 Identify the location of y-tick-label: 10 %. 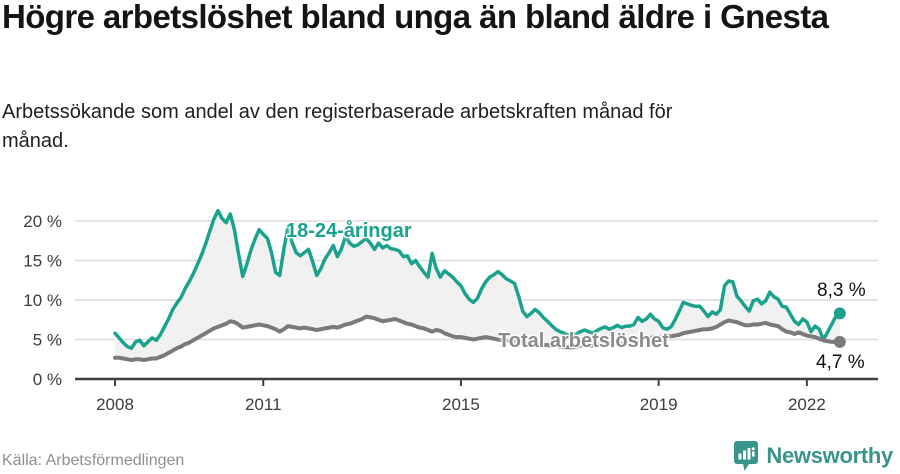
(42, 300).